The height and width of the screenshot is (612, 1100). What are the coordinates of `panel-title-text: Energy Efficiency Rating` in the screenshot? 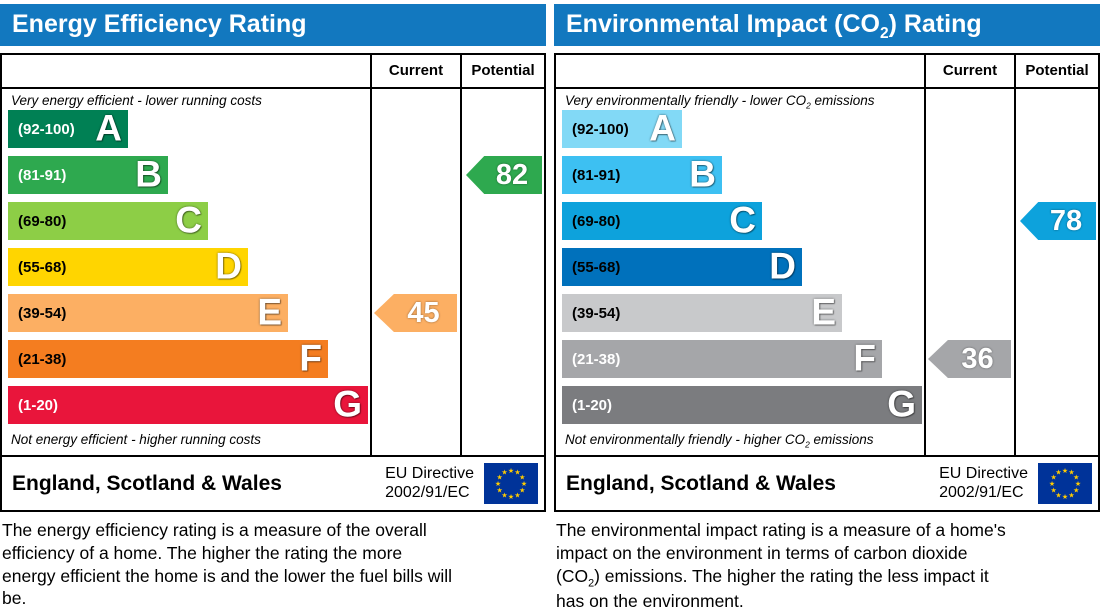 It's located at (159, 24).